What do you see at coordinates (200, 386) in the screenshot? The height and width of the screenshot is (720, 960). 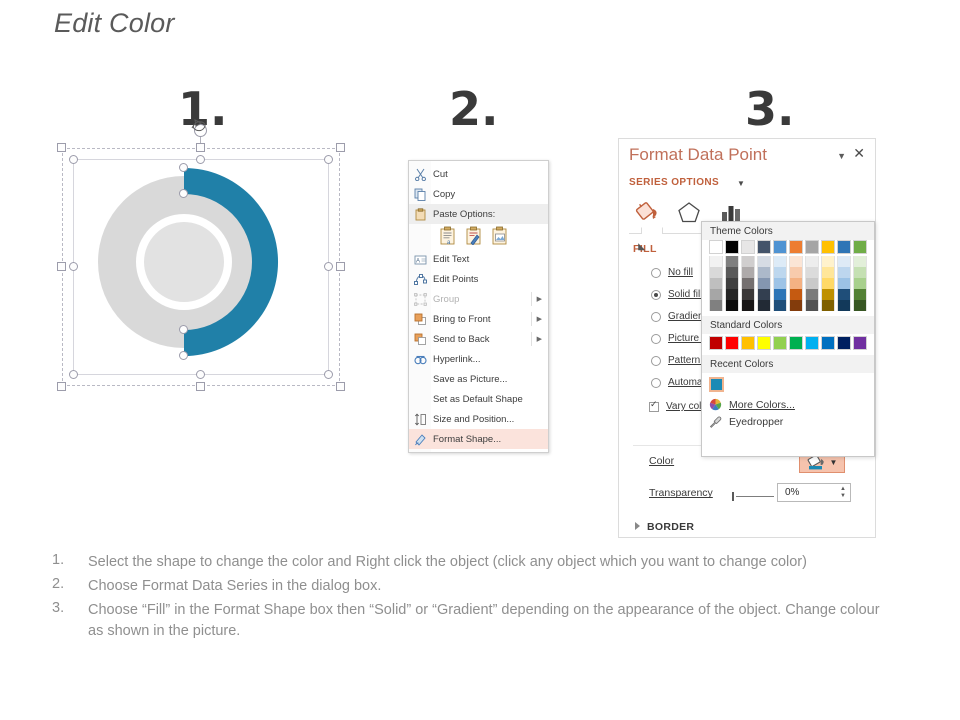 I see `resize-handle-s` at bounding box center [200, 386].